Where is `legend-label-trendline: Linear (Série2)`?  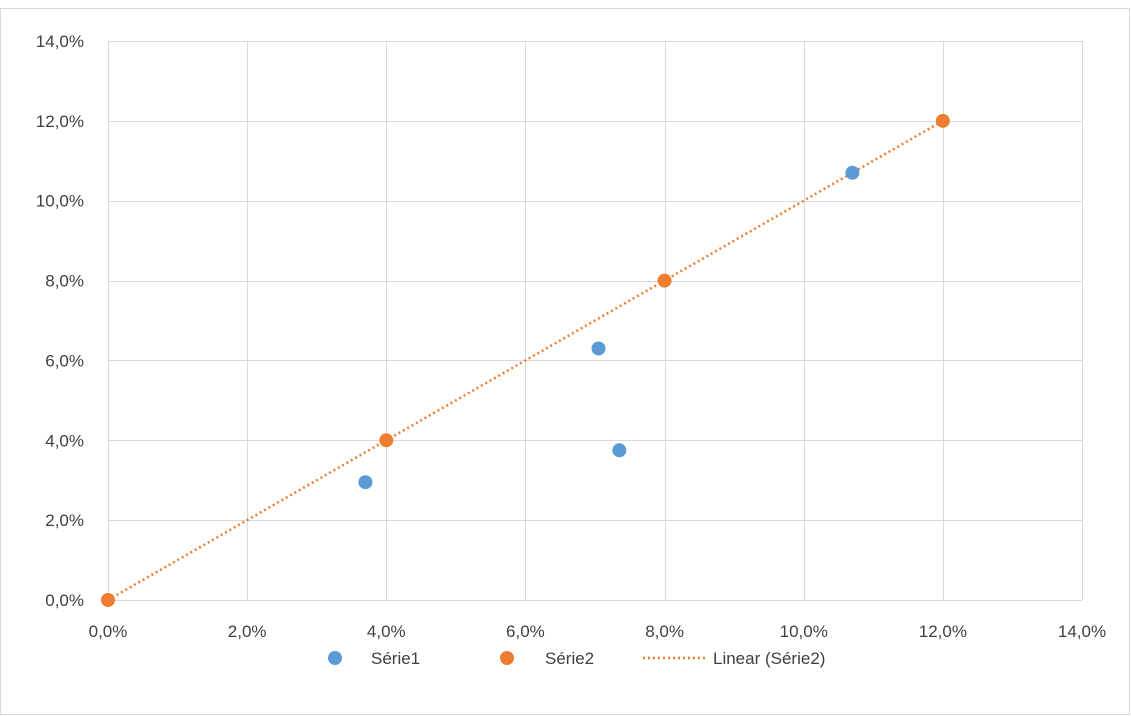
legend-label-trendline: Linear (Série2) is located at coordinates (769, 658).